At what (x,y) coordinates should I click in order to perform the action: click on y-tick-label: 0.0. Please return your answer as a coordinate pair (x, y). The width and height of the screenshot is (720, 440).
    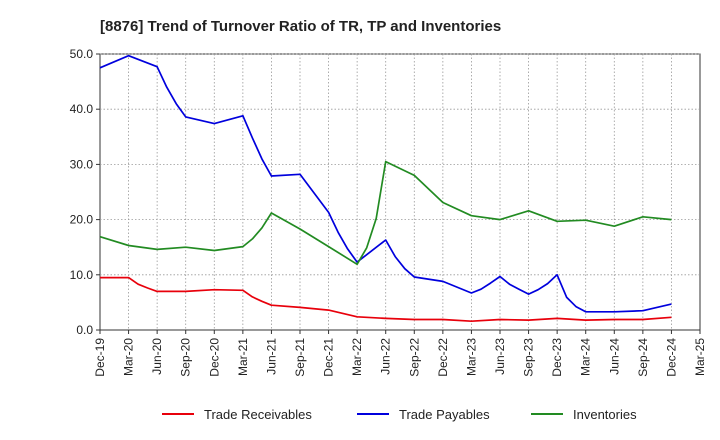
    Looking at the image, I should click on (84, 330).